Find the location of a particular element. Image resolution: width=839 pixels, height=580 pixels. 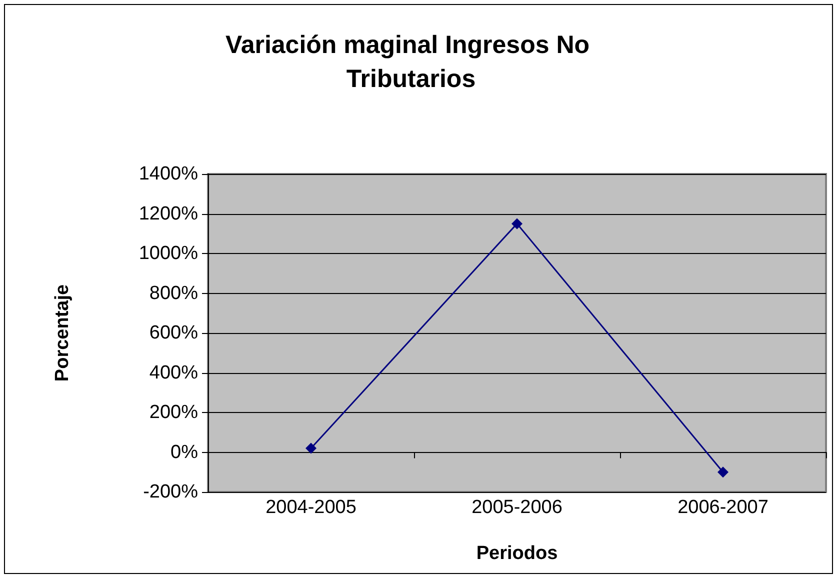

x-axis-title: Periodos is located at coordinates (517, 553).